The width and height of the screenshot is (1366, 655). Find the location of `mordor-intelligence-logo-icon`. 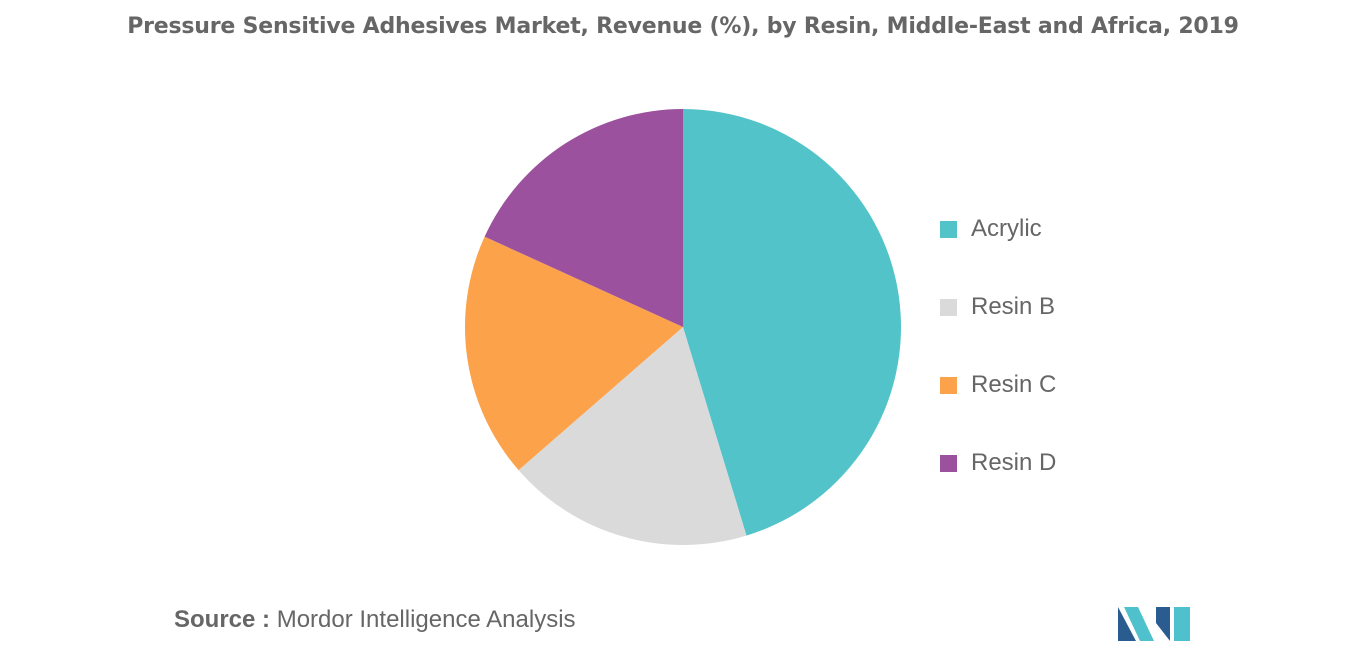

mordor-intelligence-logo-icon is located at coordinates (1154, 624).